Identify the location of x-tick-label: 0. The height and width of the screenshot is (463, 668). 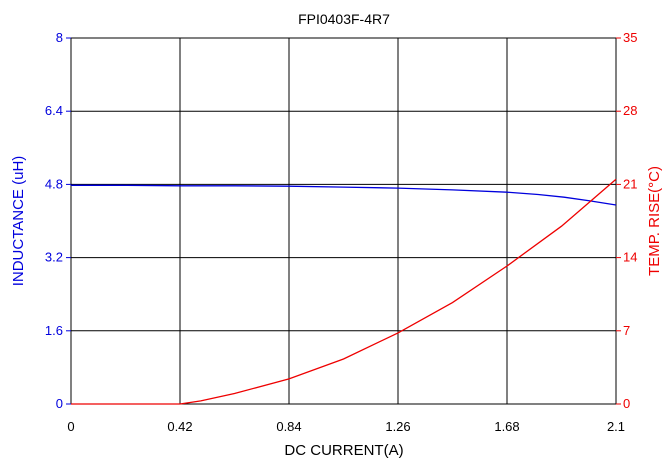
(70, 426).